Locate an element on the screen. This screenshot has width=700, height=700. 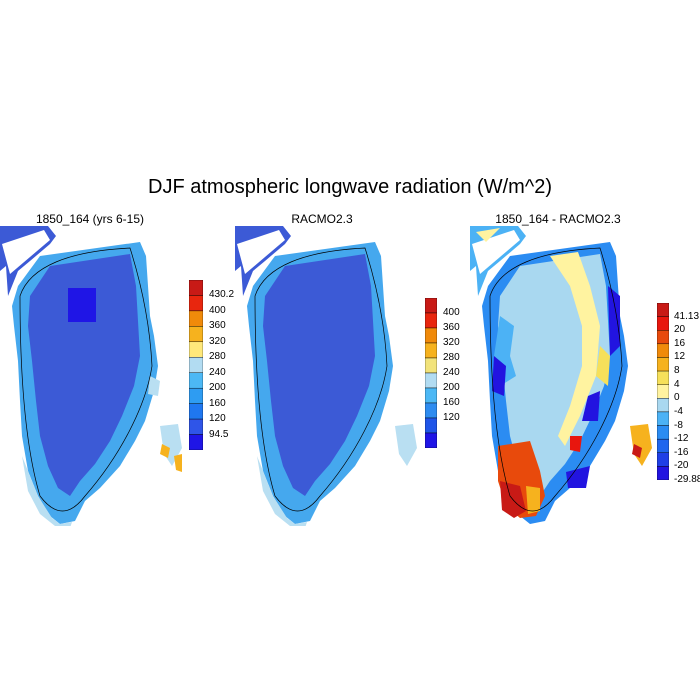
map-diff is located at coordinates (561, 375).